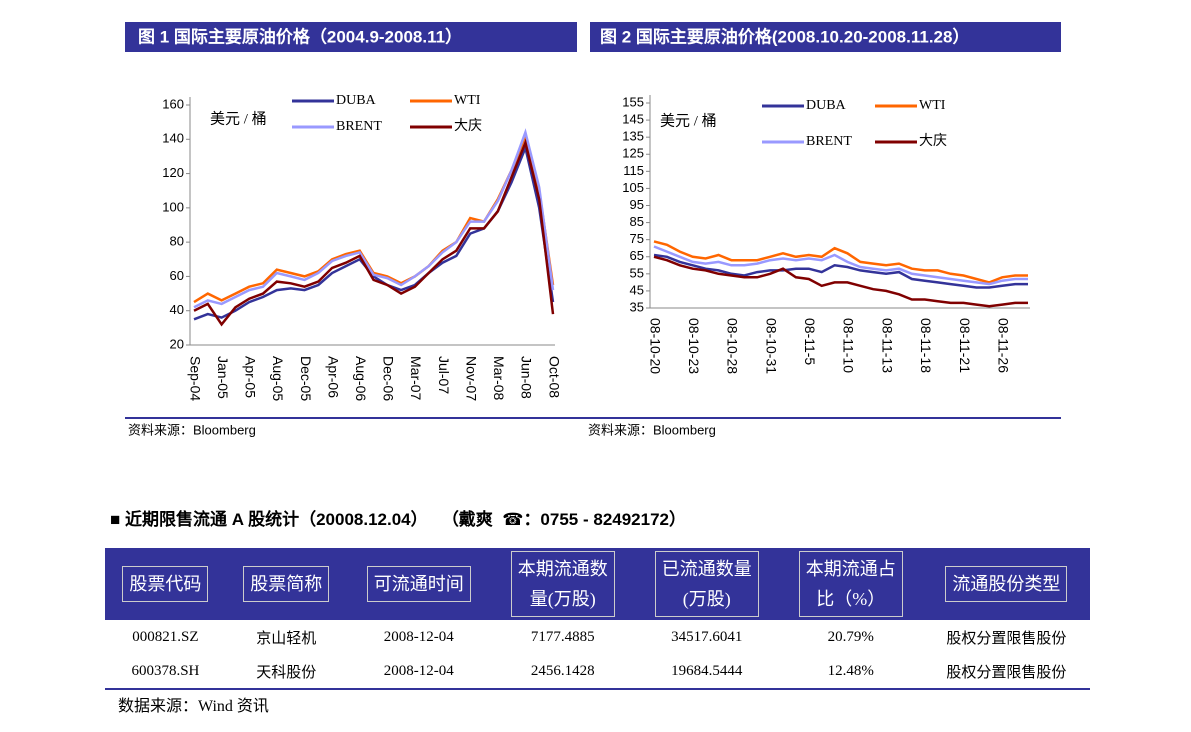  I want to click on x-tick-label: Jan-05, so click(223, 377).